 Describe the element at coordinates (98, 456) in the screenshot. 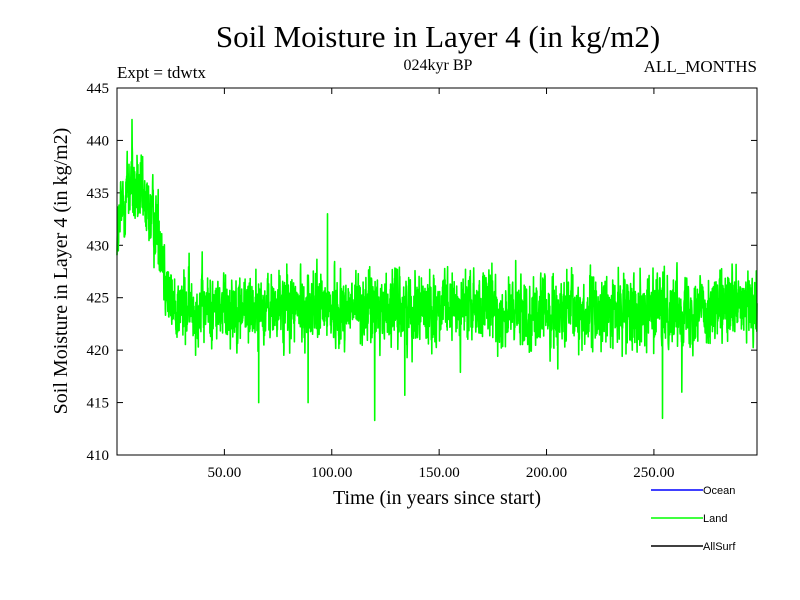

I see `y-tick-label: 410` at that location.